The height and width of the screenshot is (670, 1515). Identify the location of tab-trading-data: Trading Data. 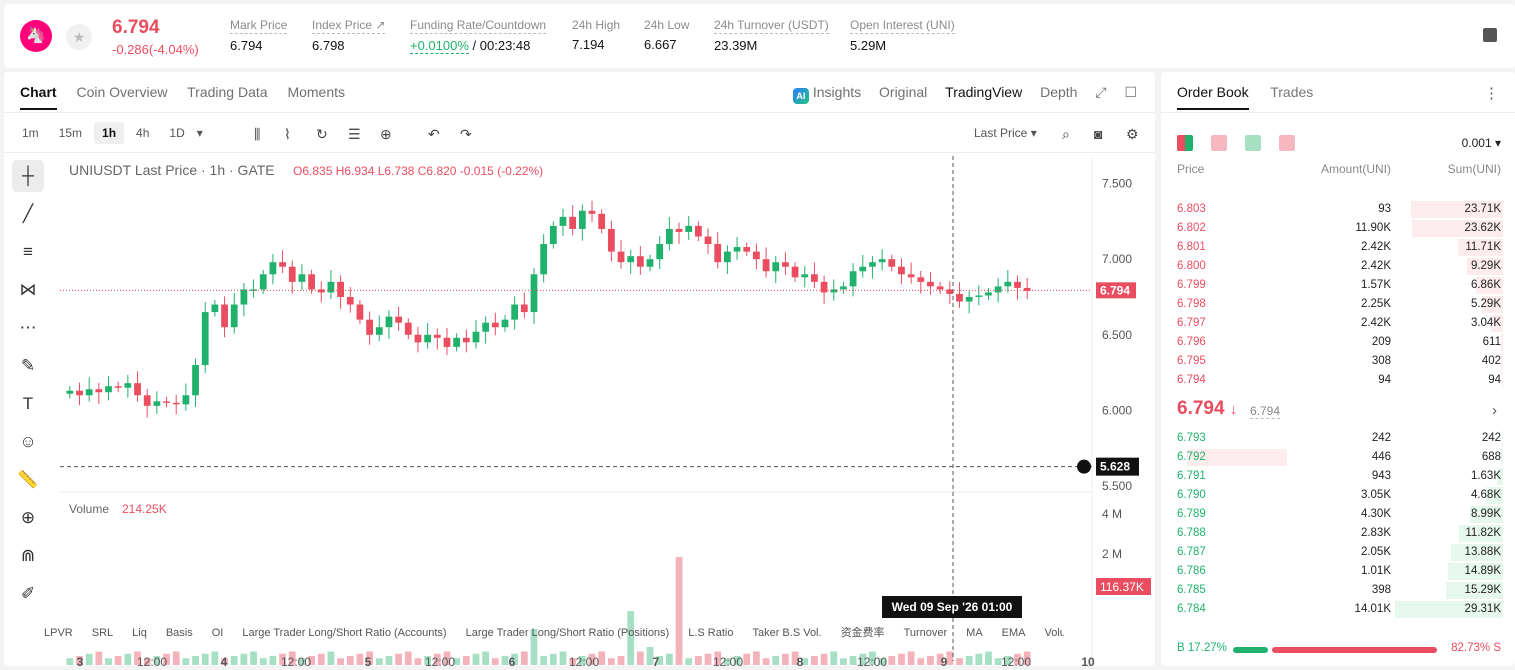
(227, 92).